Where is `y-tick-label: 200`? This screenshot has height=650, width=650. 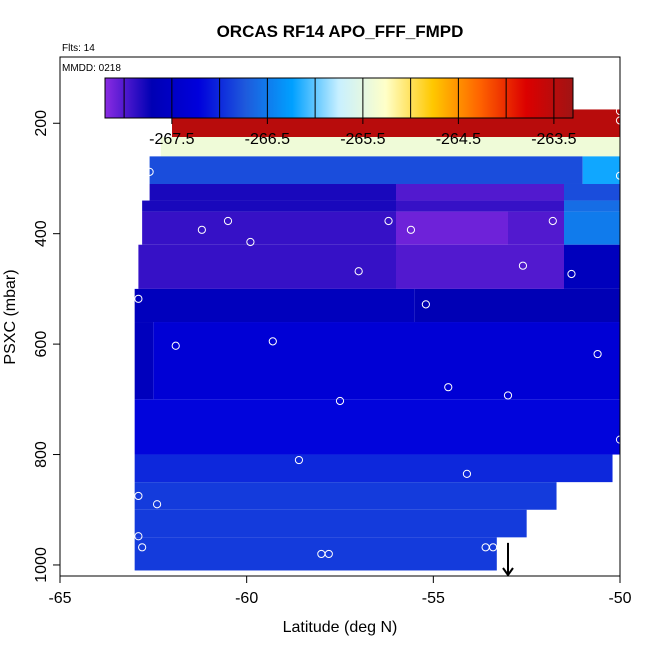 y-tick-label: 200 is located at coordinates (41, 123).